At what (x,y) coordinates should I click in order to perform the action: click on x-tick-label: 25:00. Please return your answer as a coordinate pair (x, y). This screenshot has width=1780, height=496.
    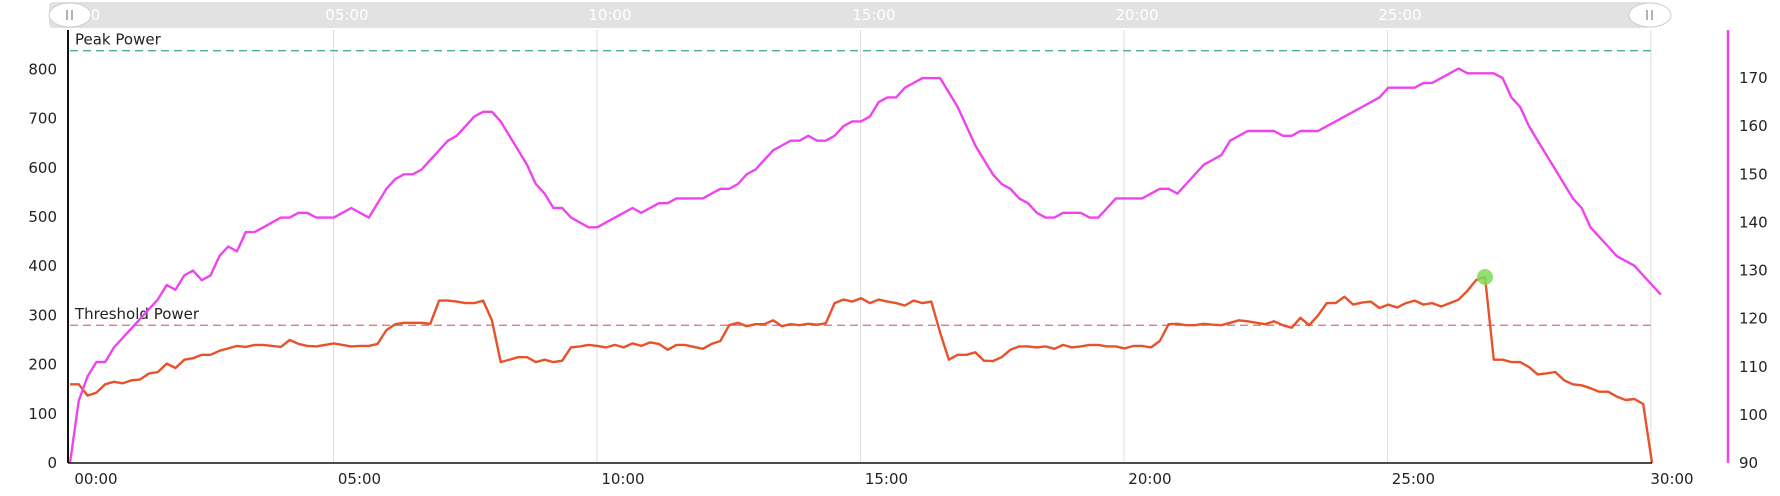
    Looking at the image, I should click on (1413, 479).